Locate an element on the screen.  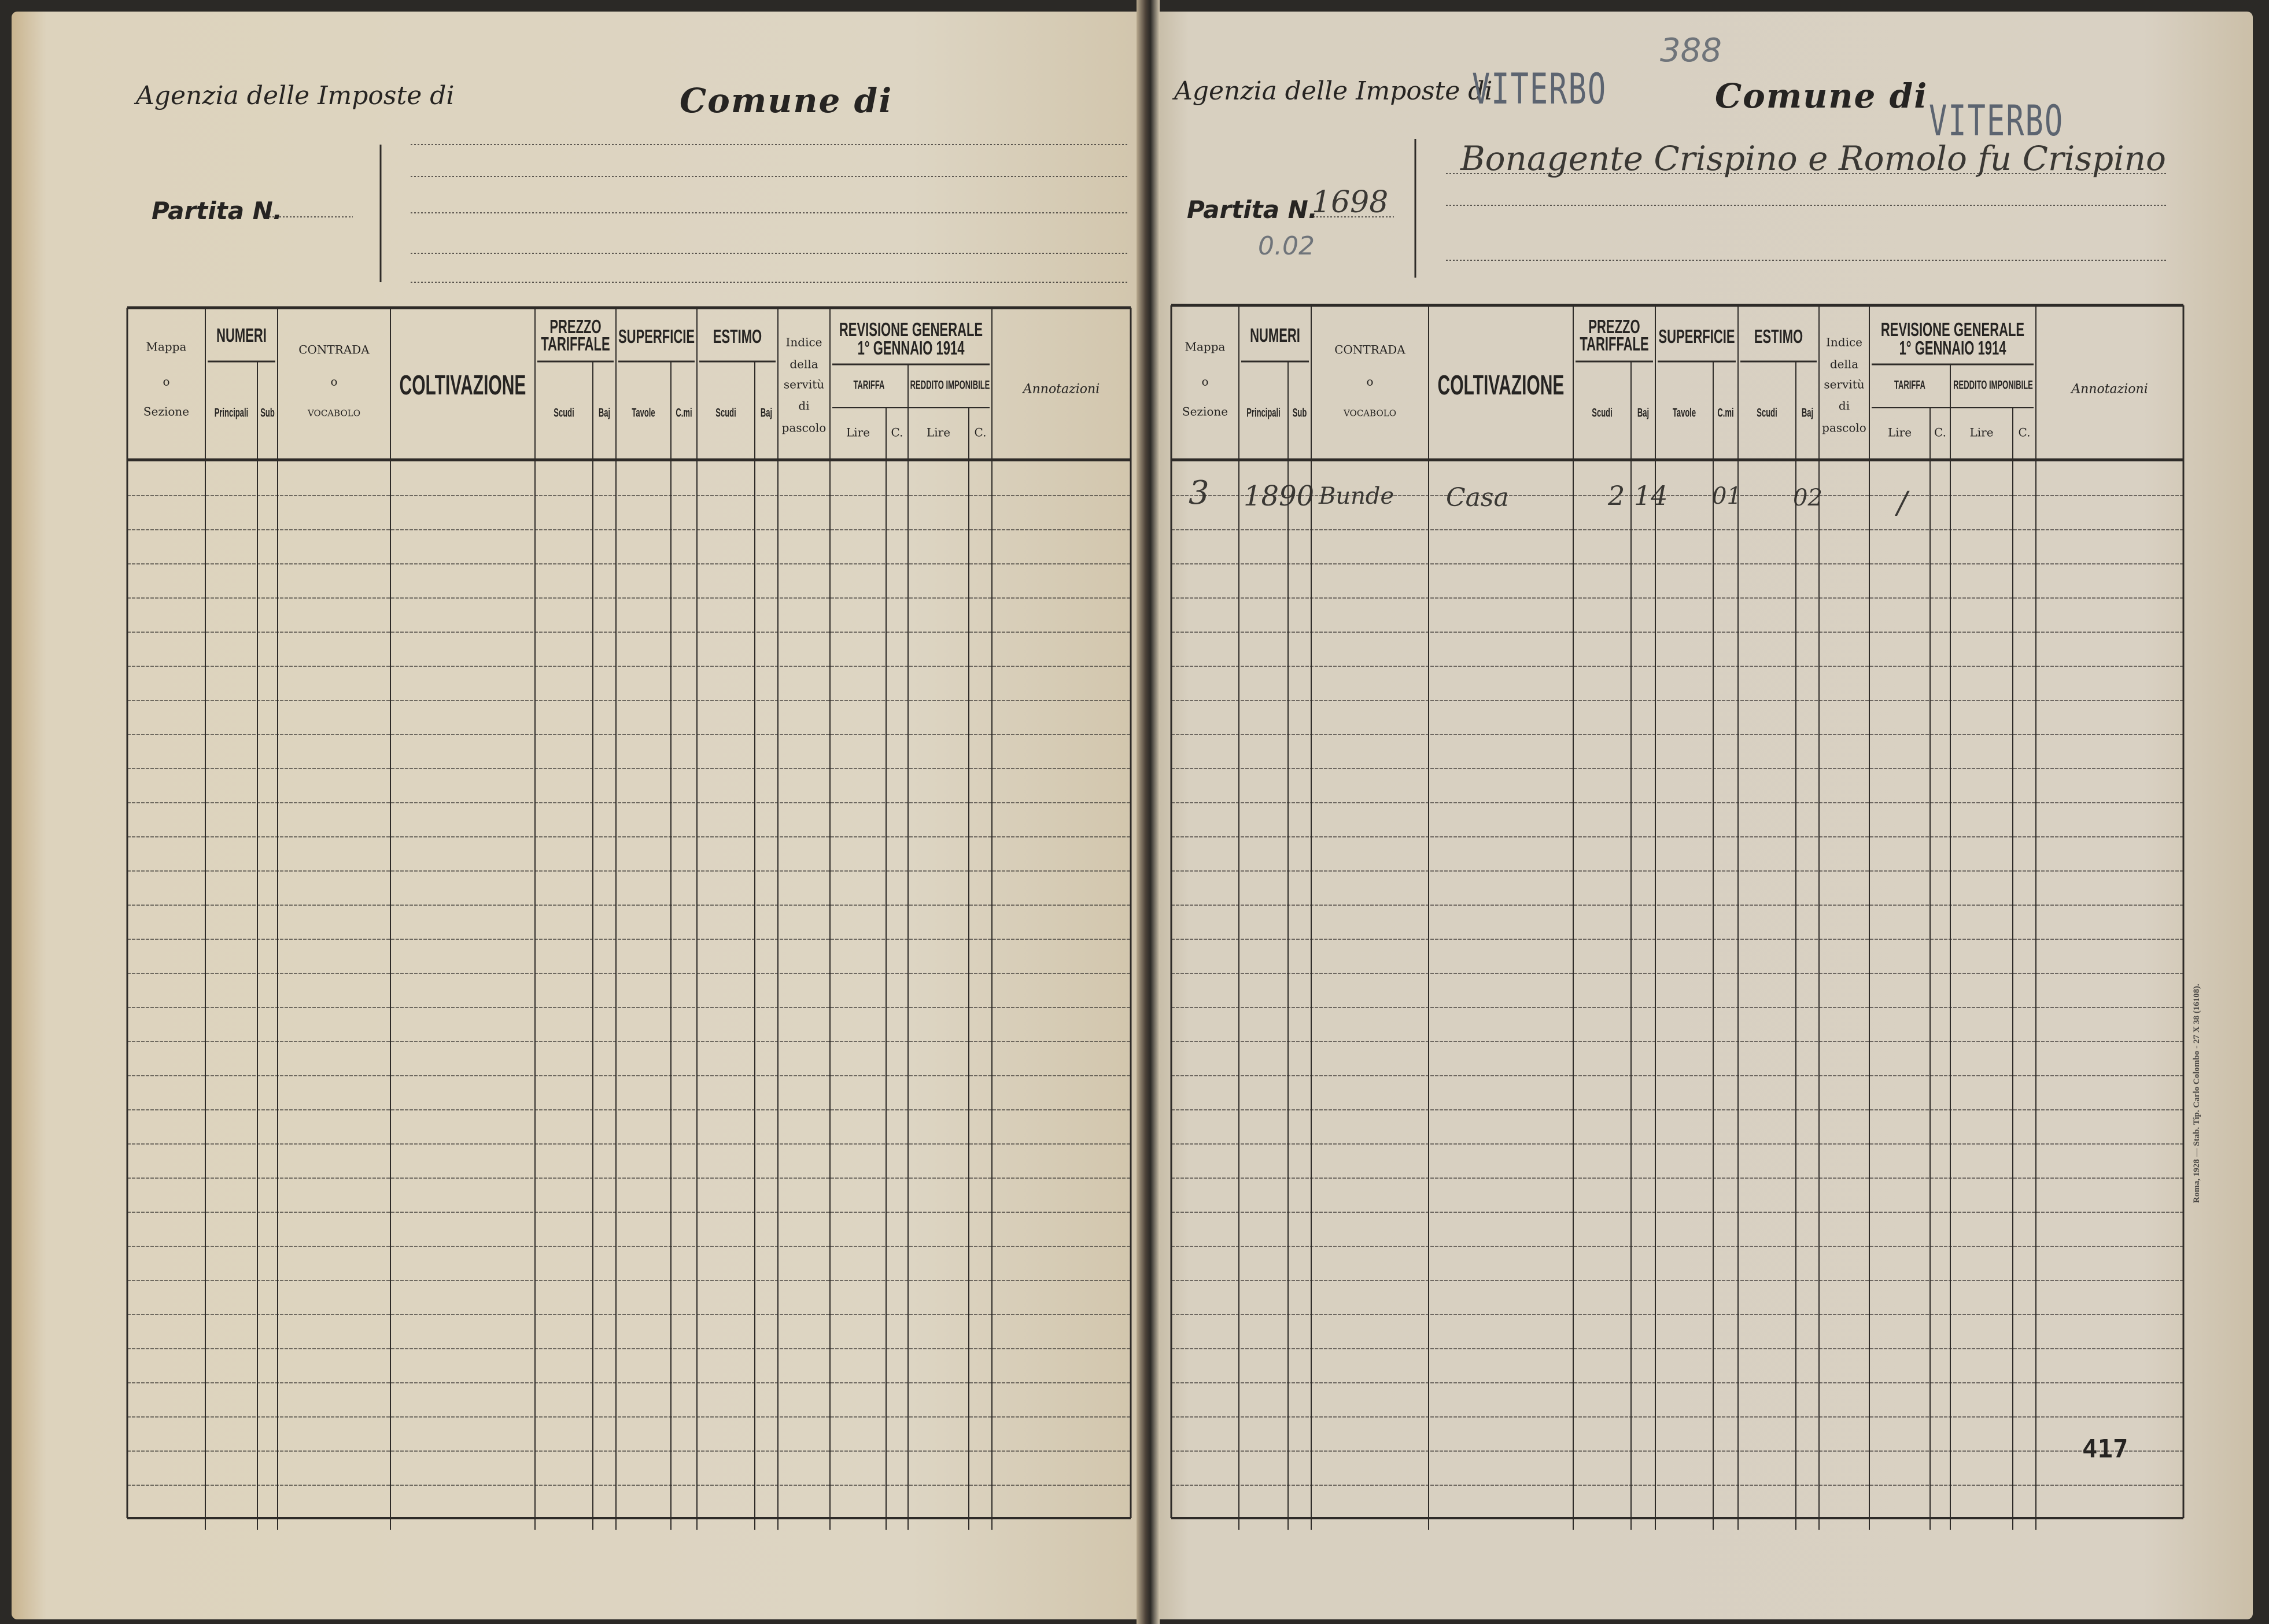
comune-stamp: VITERBO is located at coordinates (1996, 121).